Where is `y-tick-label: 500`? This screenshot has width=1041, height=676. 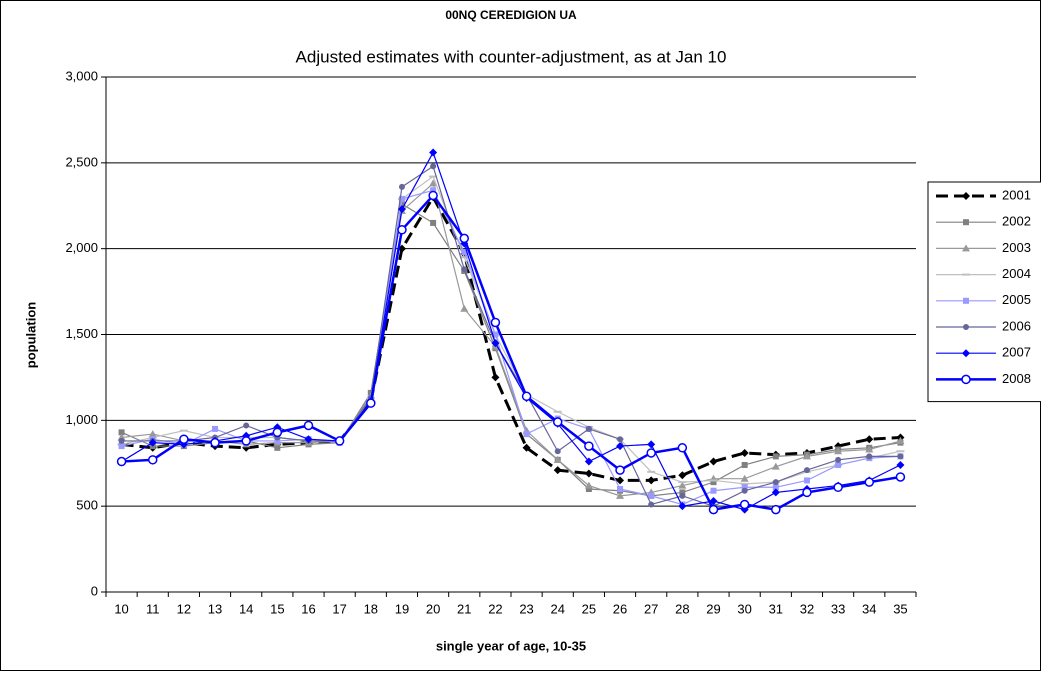 y-tick-label: 500 is located at coordinates (87, 505).